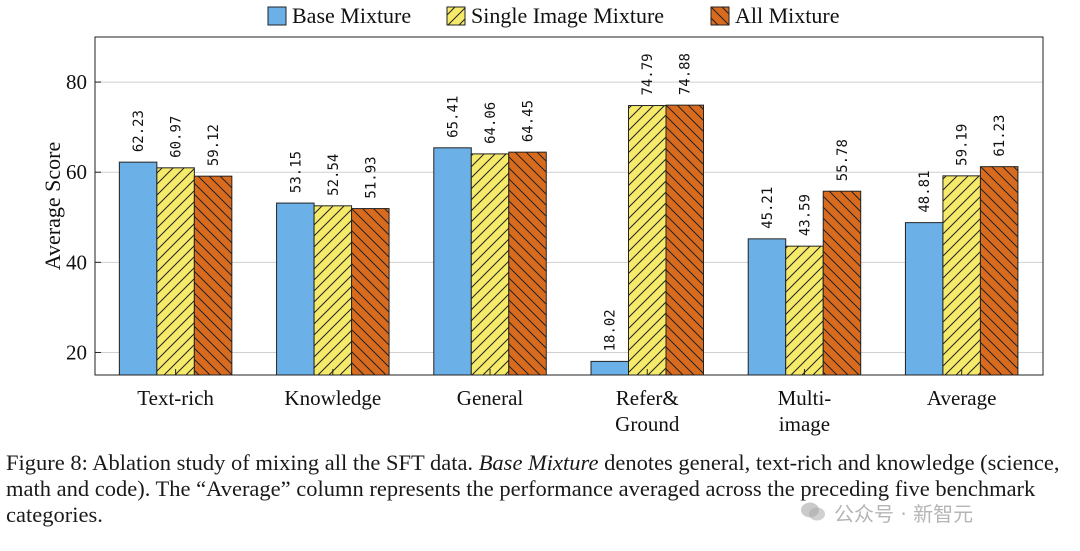 The width and height of the screenshot is (1080, 551). Describe the element at coordinates (787, 15) in the screenshot. I see `legend-label: All Mixture` at that location.